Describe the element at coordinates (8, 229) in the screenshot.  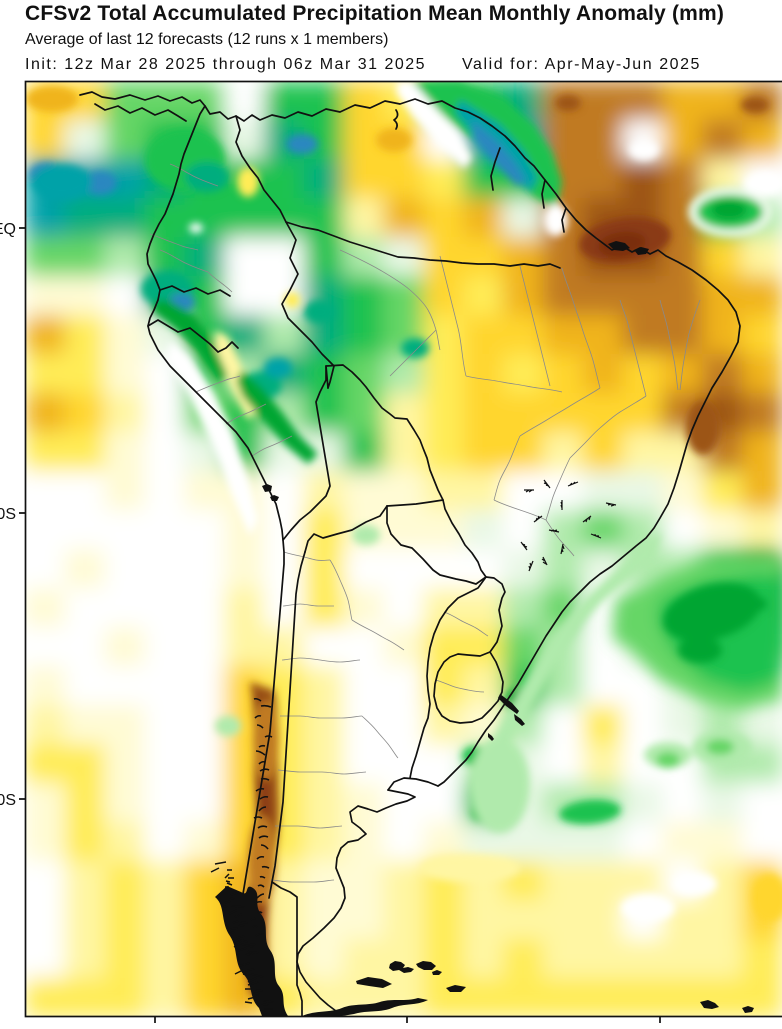
I see `svg-text: EQ` at that location.